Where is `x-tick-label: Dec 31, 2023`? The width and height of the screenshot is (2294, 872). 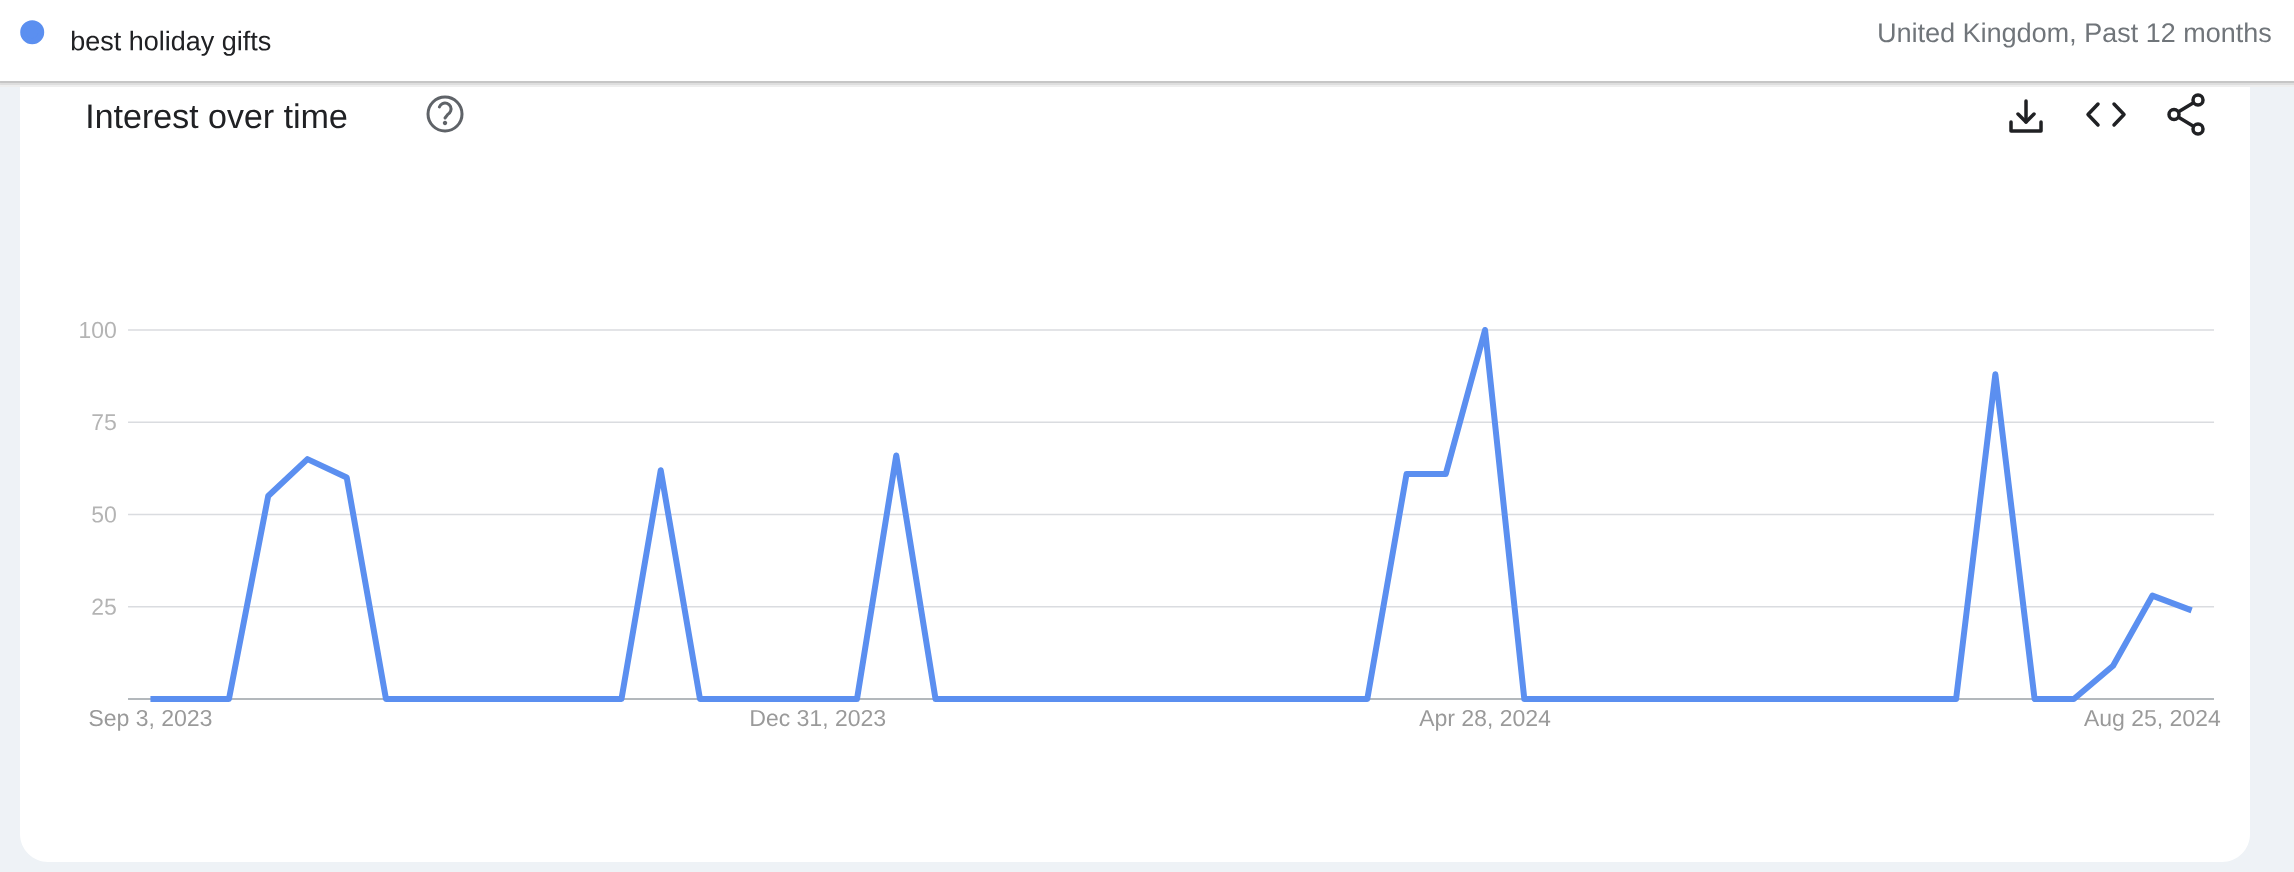
x-tick-label: Dec 31, 2023 is located at coordinates (818, 719).